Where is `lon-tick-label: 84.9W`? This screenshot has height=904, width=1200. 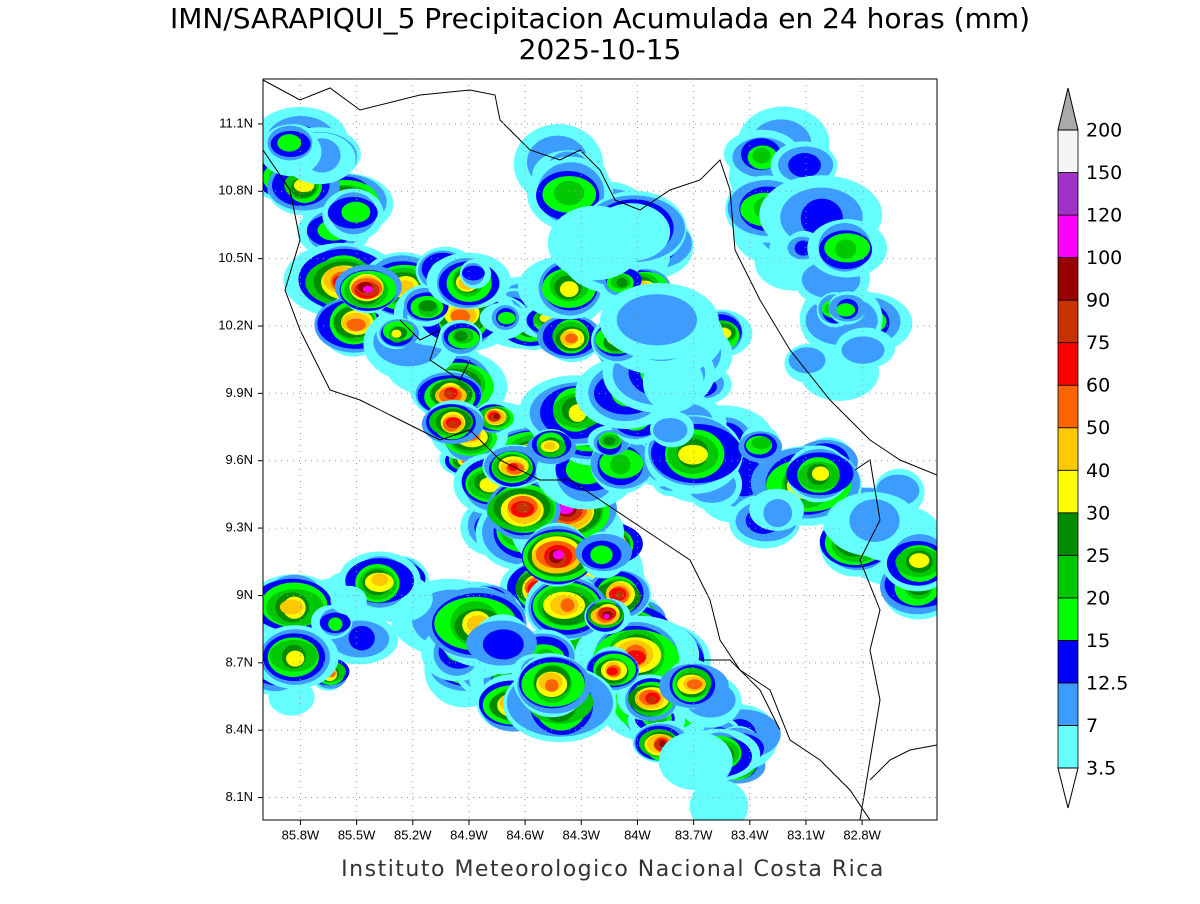
lon-tick-label: 84.9W is located at coordinates (469, 834).